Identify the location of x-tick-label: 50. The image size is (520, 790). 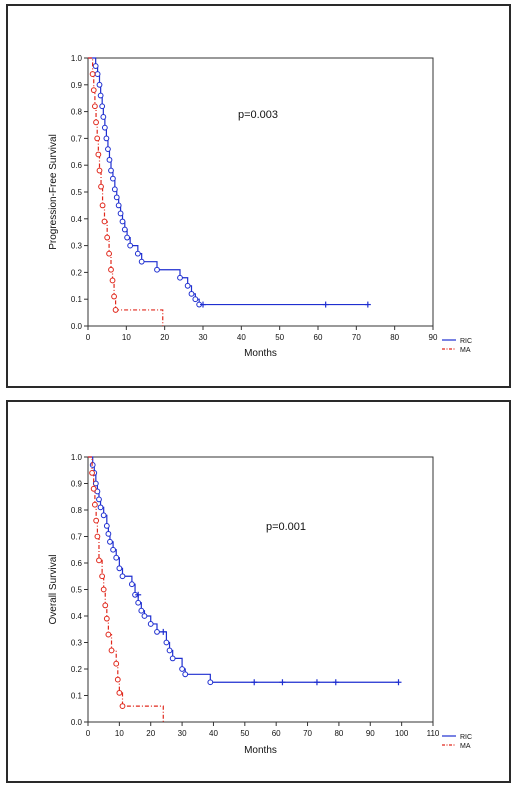
(279, 337).